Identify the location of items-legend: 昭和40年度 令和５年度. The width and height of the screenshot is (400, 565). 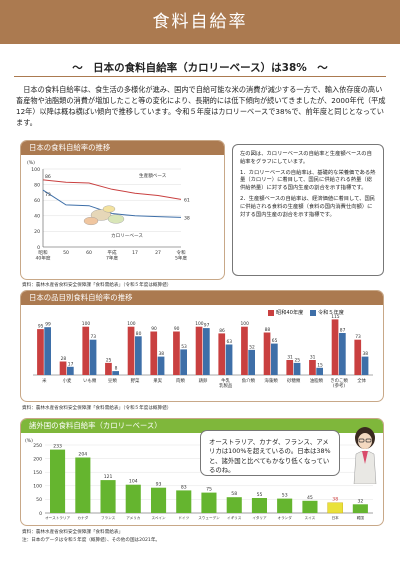
(306, 312).